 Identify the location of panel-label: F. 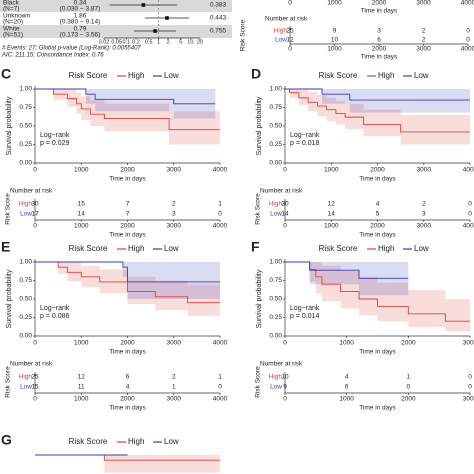
(255, 247).